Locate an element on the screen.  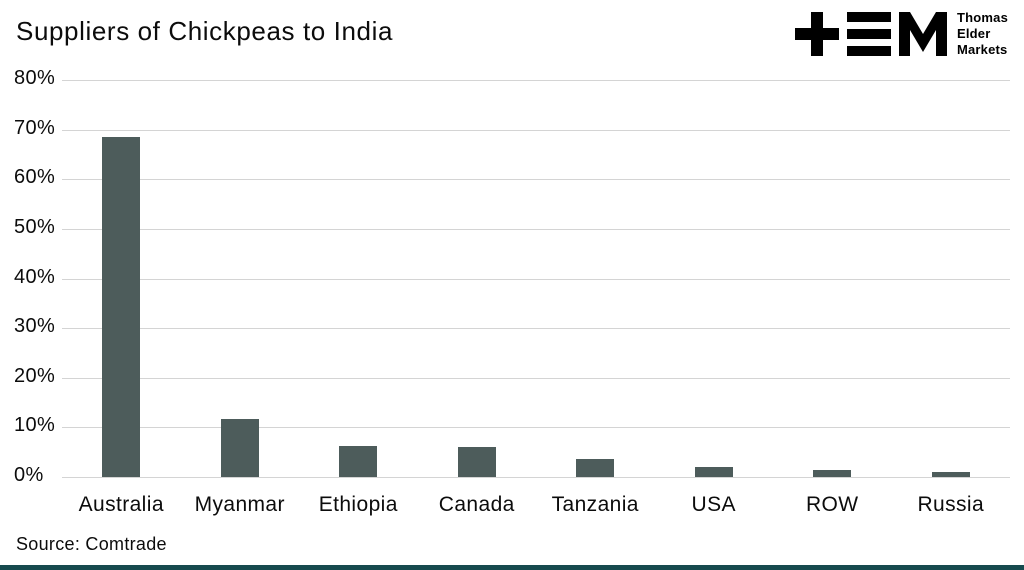
bar-ethiopia is located at coordinates (358, 461).